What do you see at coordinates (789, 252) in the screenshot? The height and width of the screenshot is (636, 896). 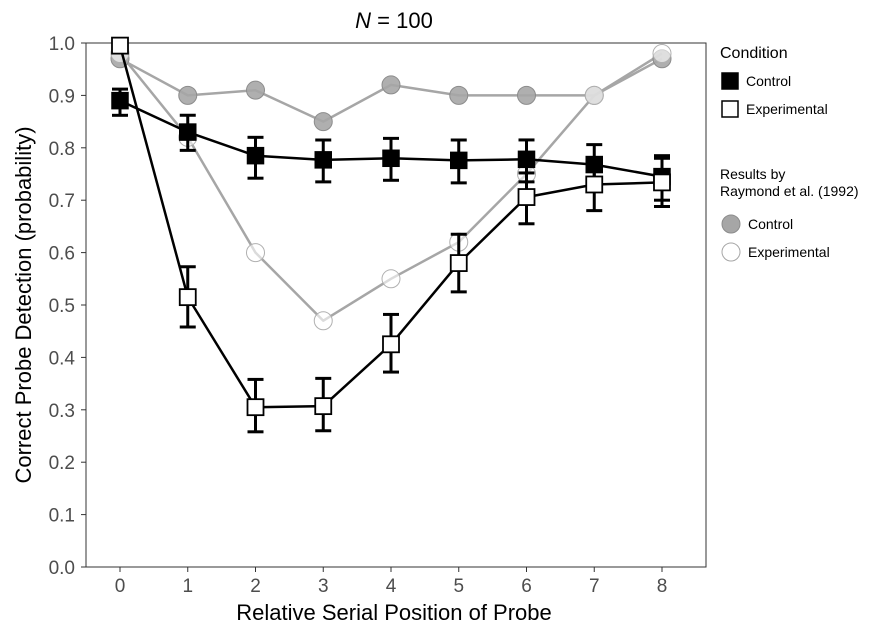 I see `legend-label-reference-experimental: Experimental` at bounding box center [789, 252].